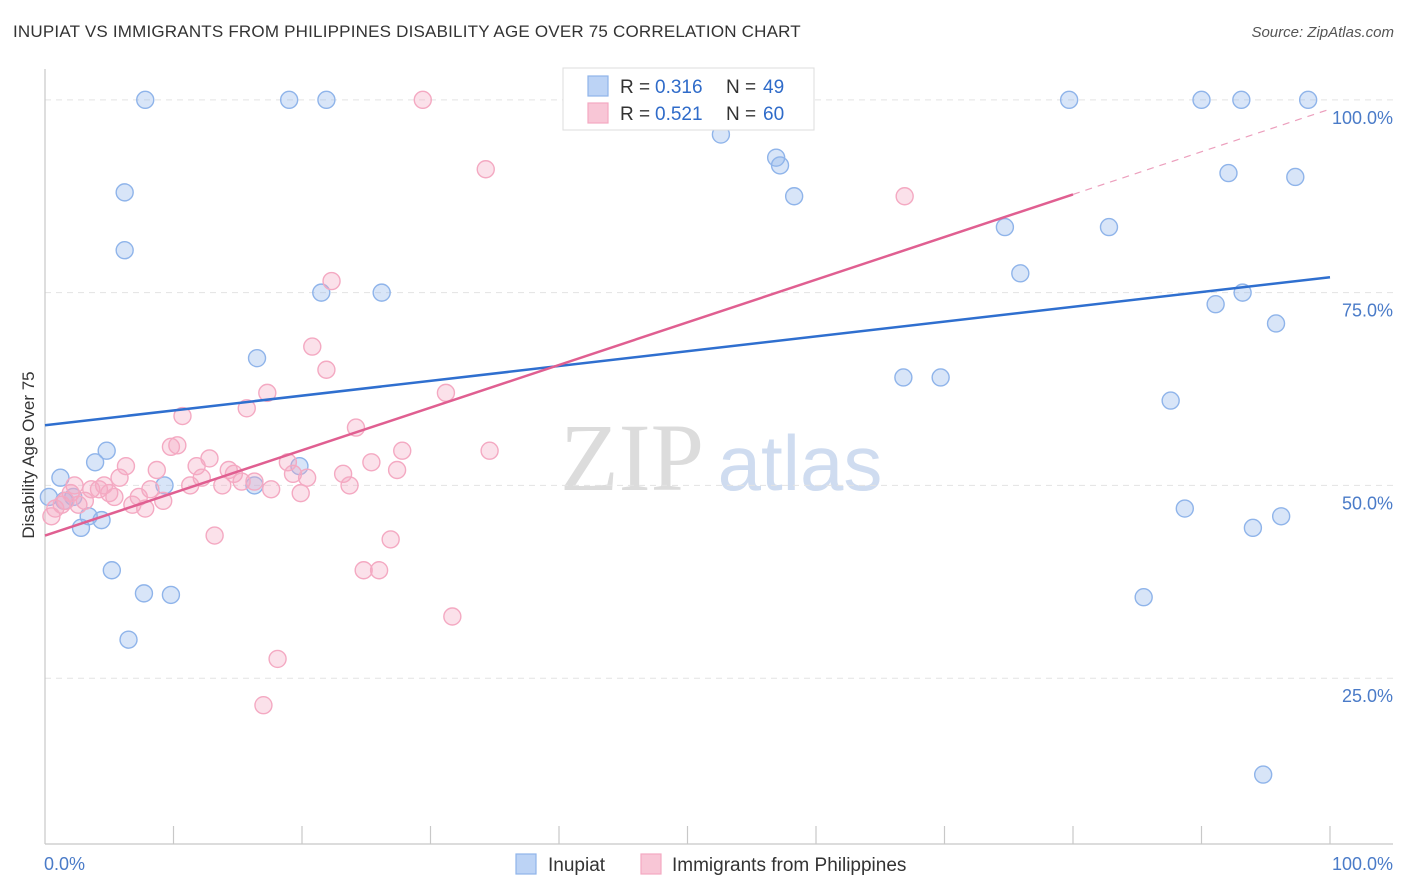 The image size is (1406, 892). Describe the element at coordinates (635, 87) in the screenshot. I see `legend-r-label-inupiat: R =` at that location.